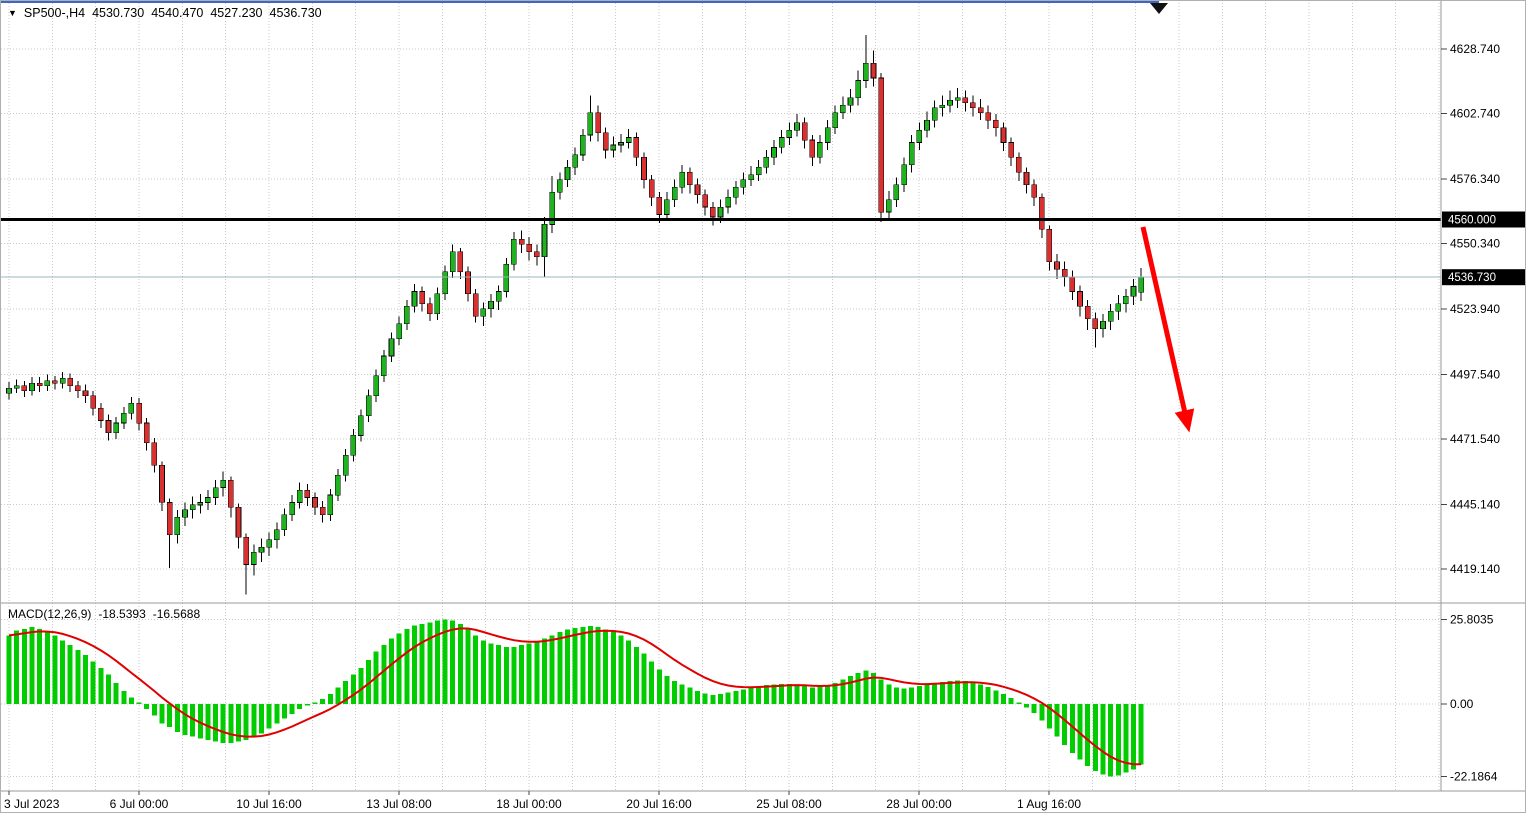  Describe the element at coordinates (1159, 8) in the screenshot. I see `chart-shift-marker` at that location.